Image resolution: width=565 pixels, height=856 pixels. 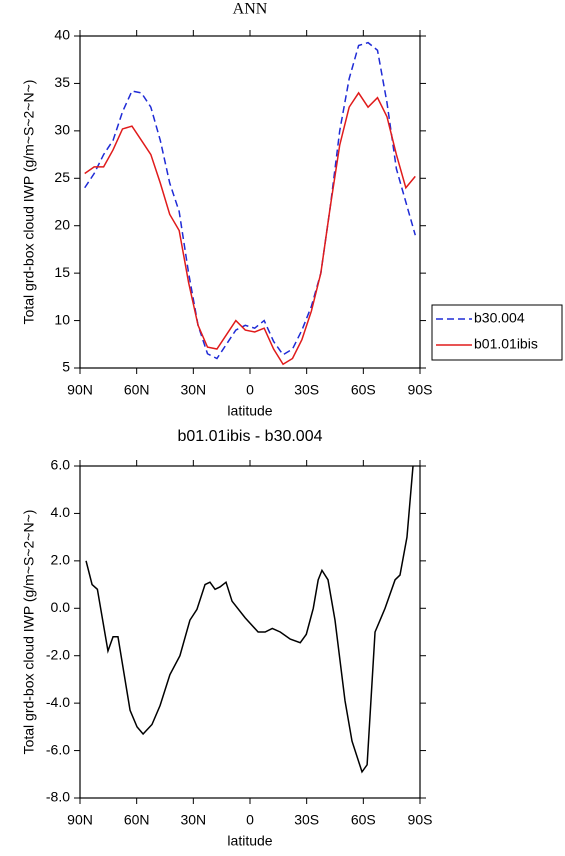 I want to click on legend-label: b01.01ibis, so click(x=506, y=344).